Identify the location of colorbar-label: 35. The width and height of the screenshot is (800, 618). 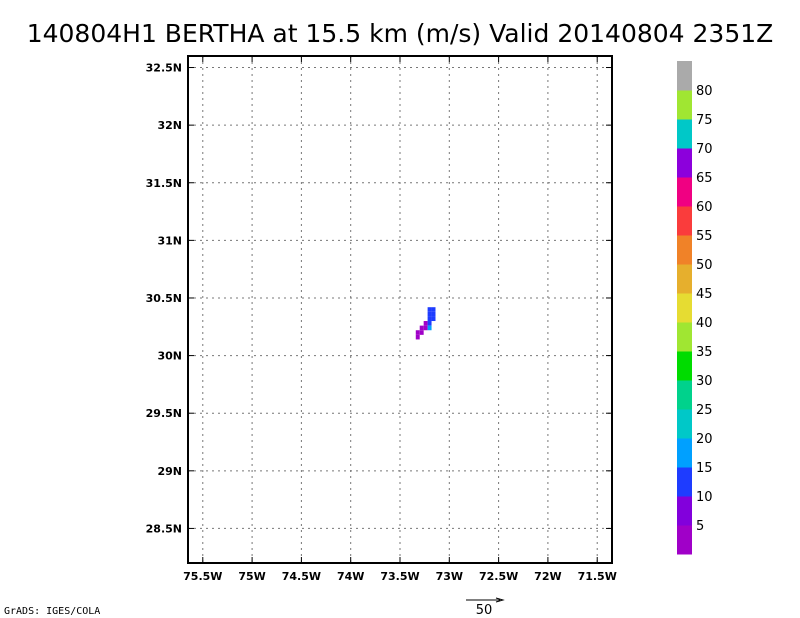
(704, 352).